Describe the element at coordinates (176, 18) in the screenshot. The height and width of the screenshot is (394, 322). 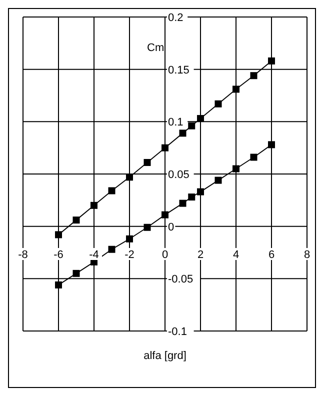
I see `y-tick-label: 0.2` at that location.